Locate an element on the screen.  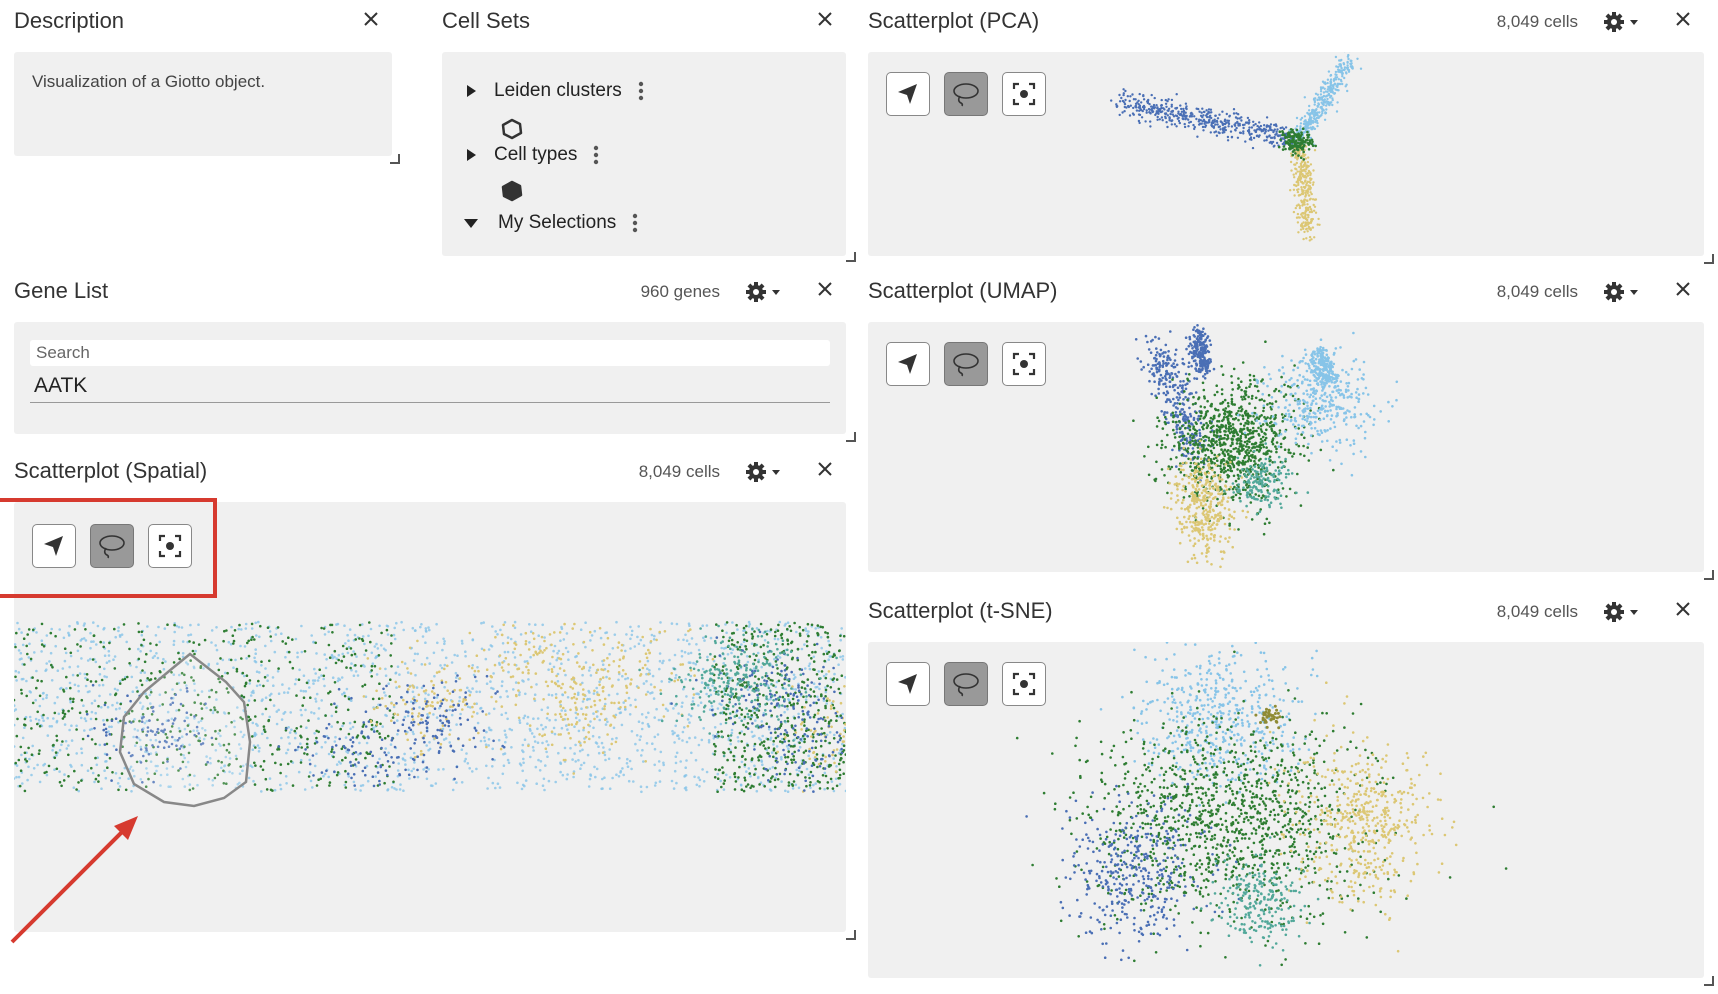
umap-settings-button is located at coordinates (1622, 292).